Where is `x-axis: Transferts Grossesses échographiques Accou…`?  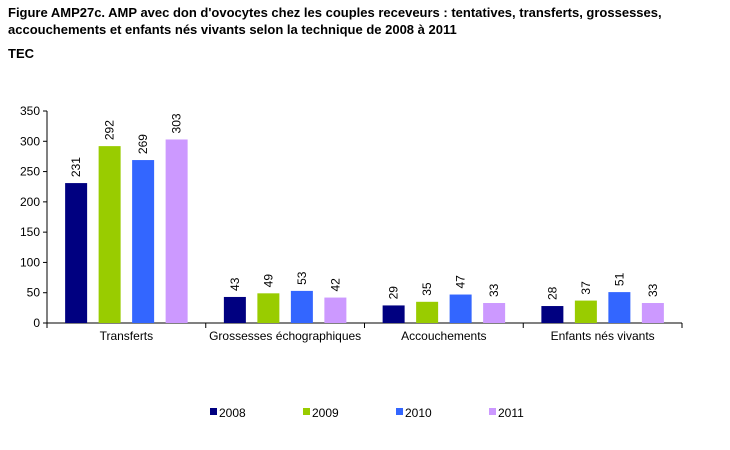 x-axis: Transferts Grossesses échographiques Accou… is located at coordinates (364, 332).